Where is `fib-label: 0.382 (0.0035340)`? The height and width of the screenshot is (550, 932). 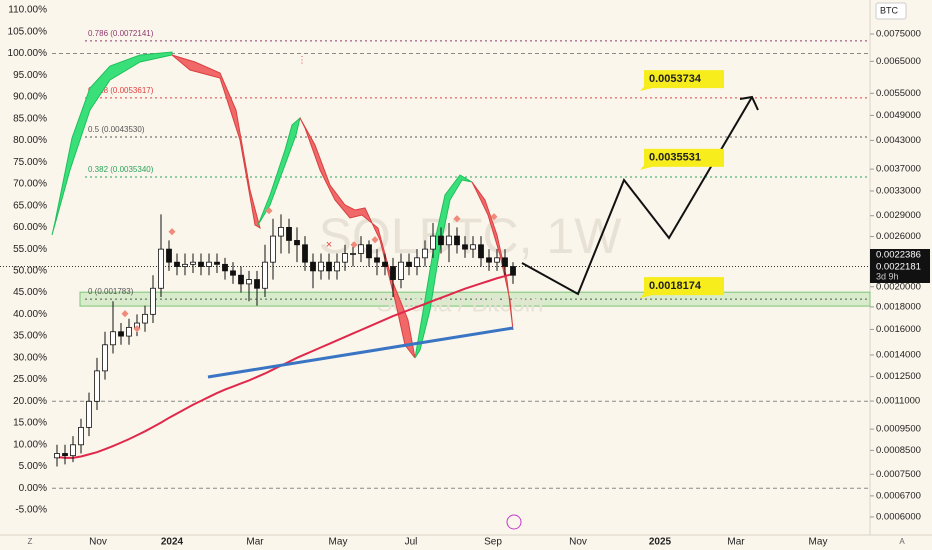
fib-label: 0.382 (0.0035340) is located at coordinates (121, 169).